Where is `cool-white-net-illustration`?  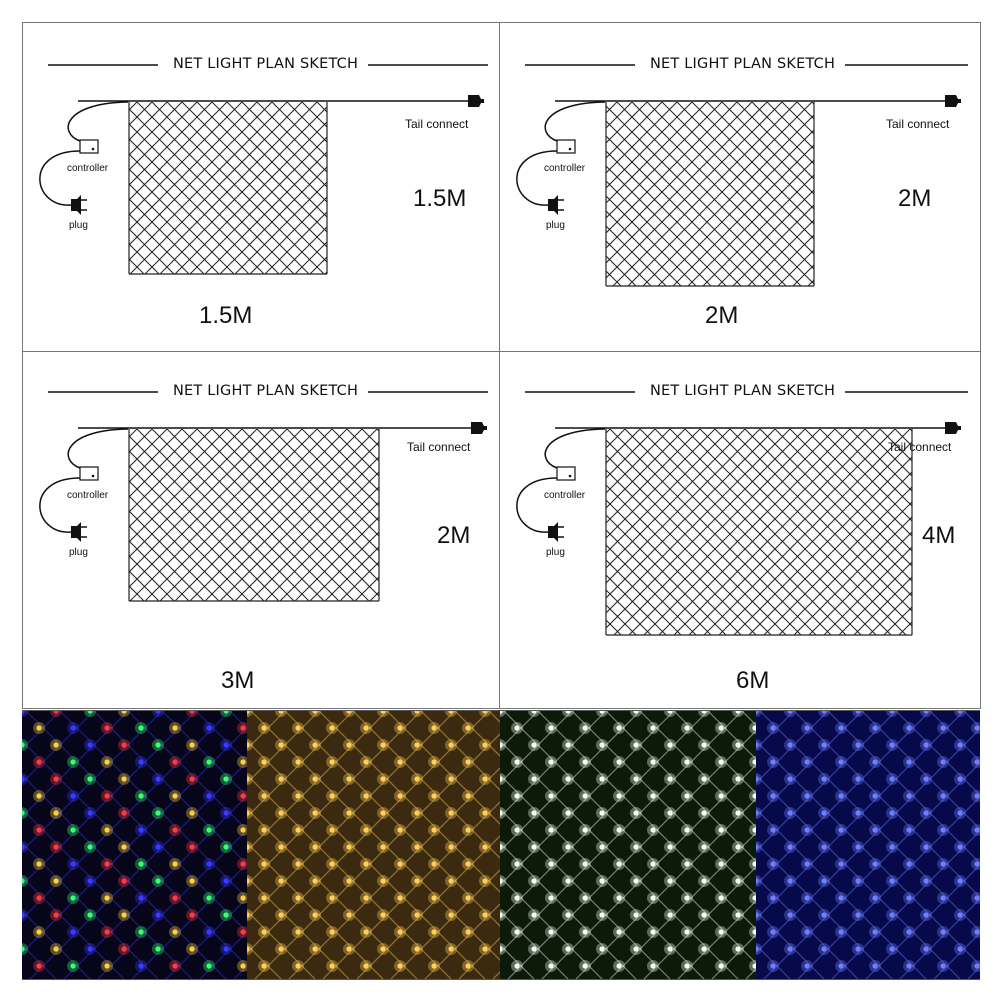
cool-white-net-illustration is located at coordinates (628, 845).